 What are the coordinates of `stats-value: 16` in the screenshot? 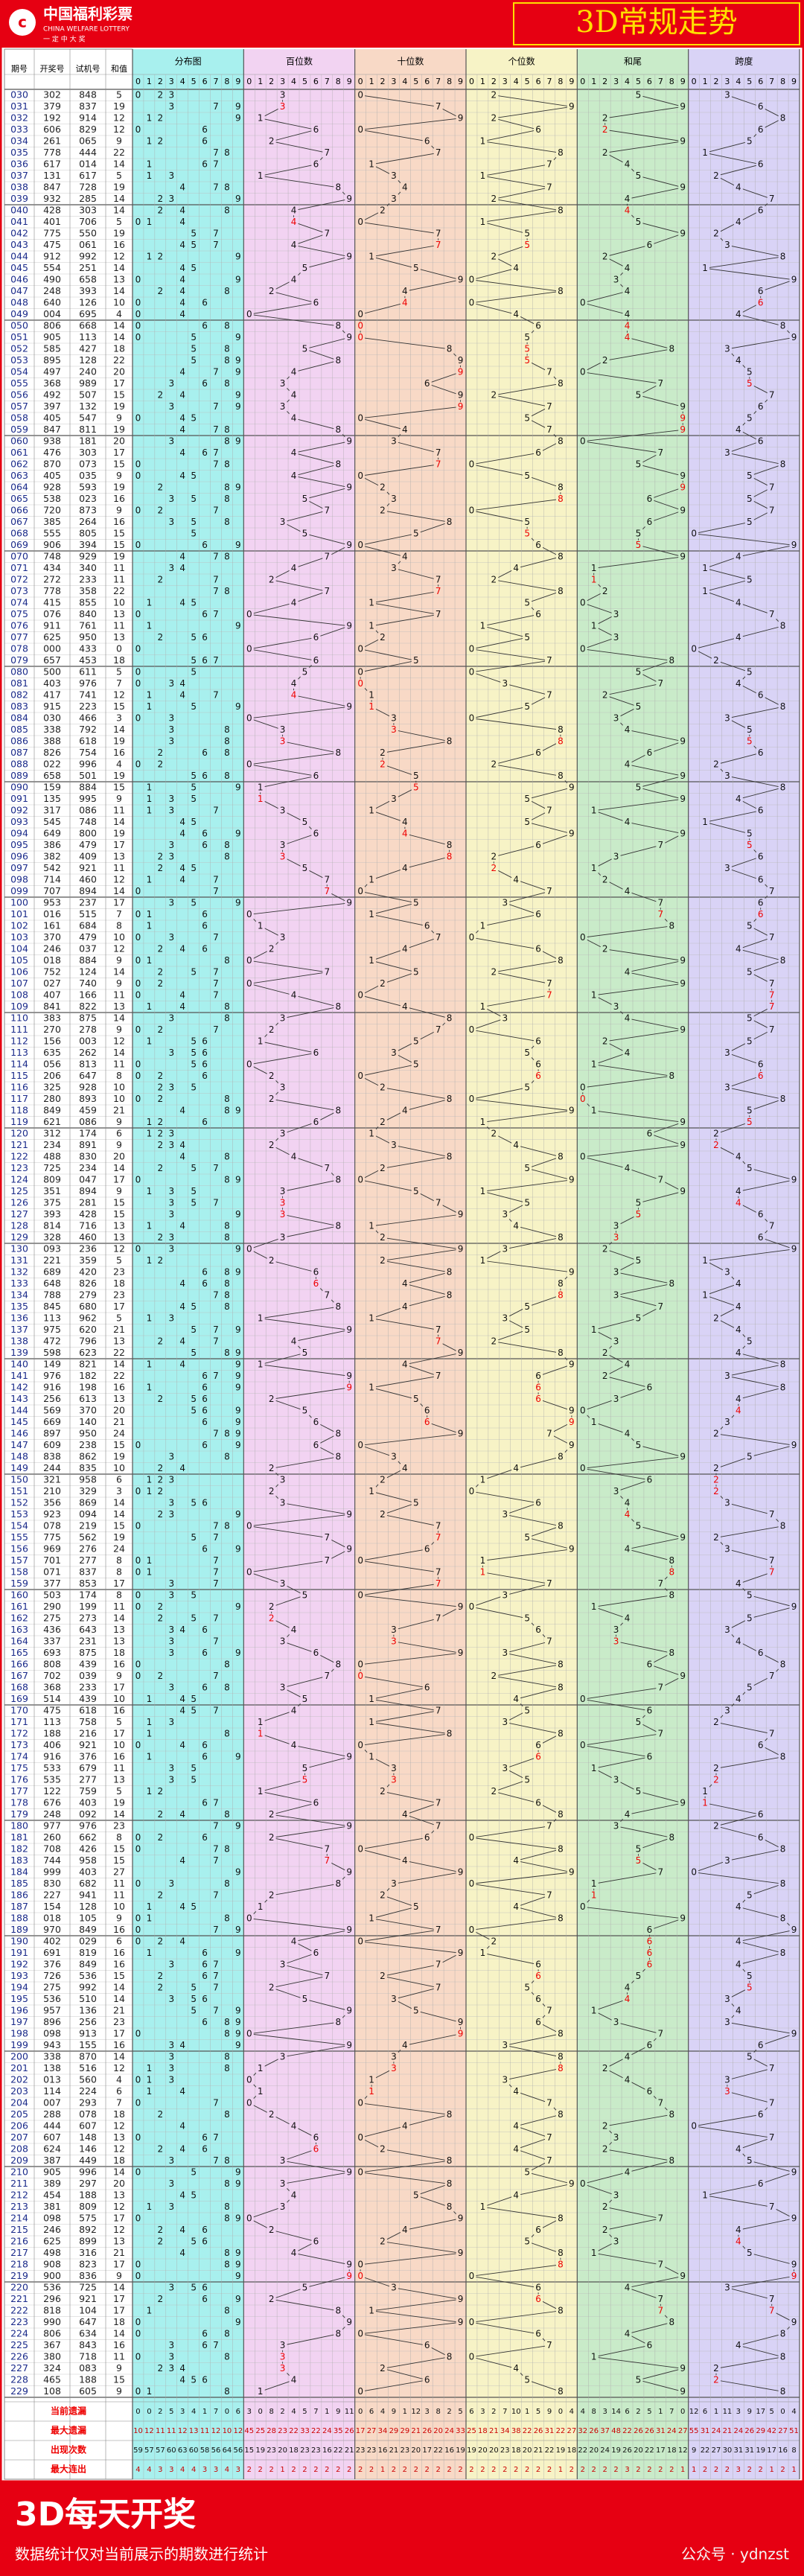 It's located at (783, 2450).